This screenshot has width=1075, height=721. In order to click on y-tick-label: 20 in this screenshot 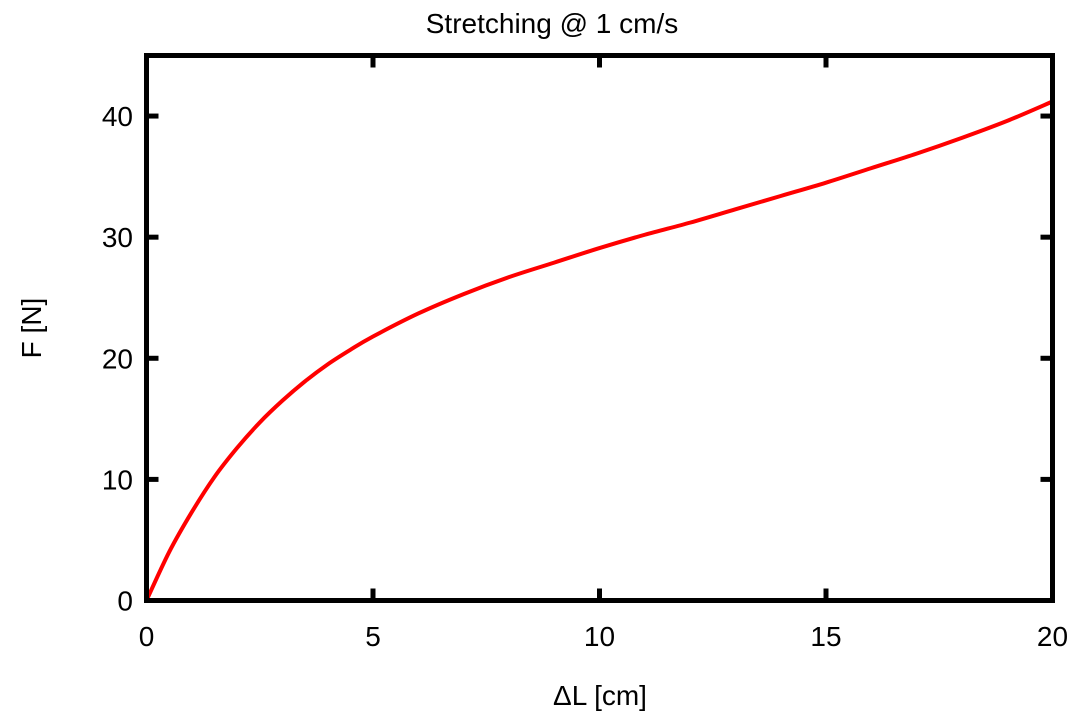, I will do `click(117, 358)`.